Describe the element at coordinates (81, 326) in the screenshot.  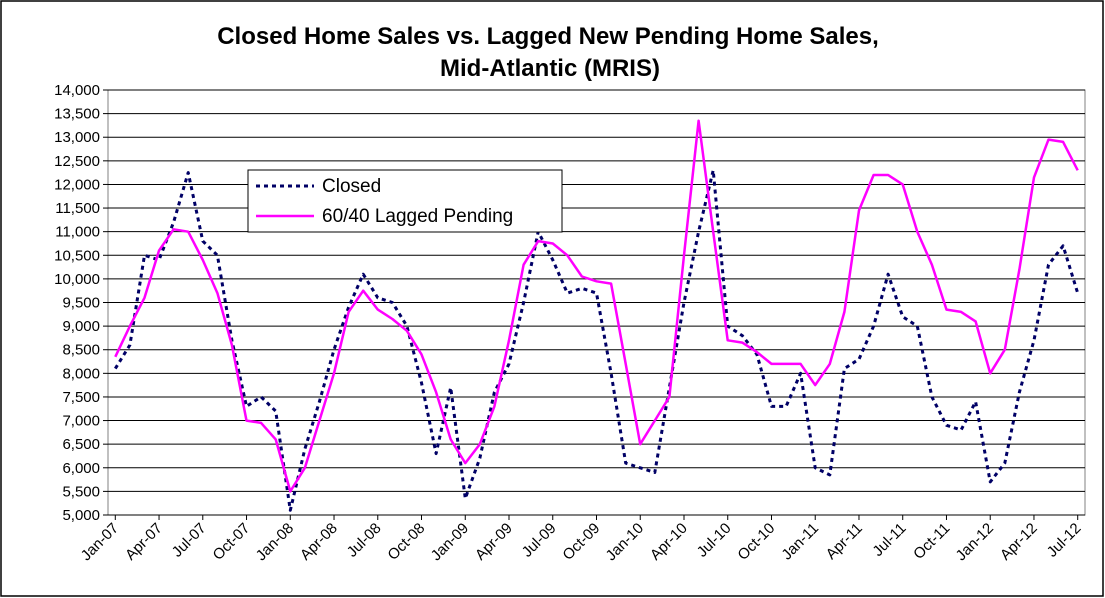
I see `y-tick-label: 9,000` at that location.